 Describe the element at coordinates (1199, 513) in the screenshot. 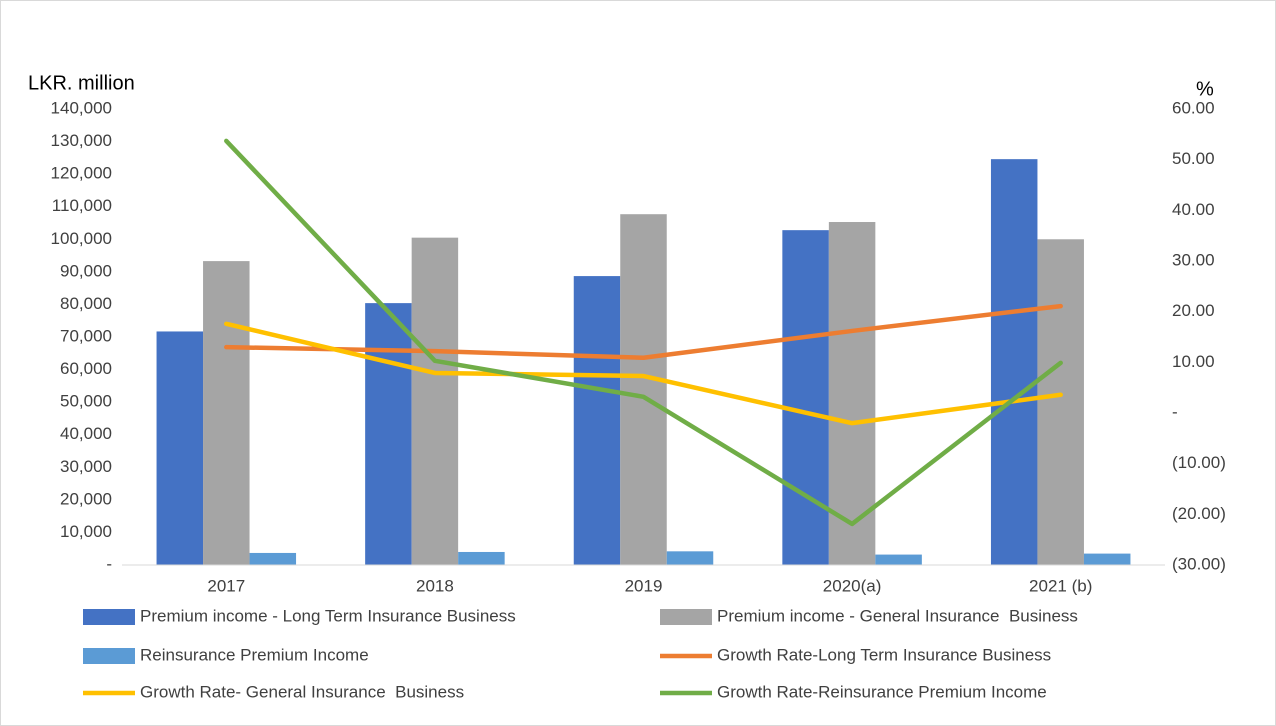

I see `y2-tick-label: (20.00)` at that location.